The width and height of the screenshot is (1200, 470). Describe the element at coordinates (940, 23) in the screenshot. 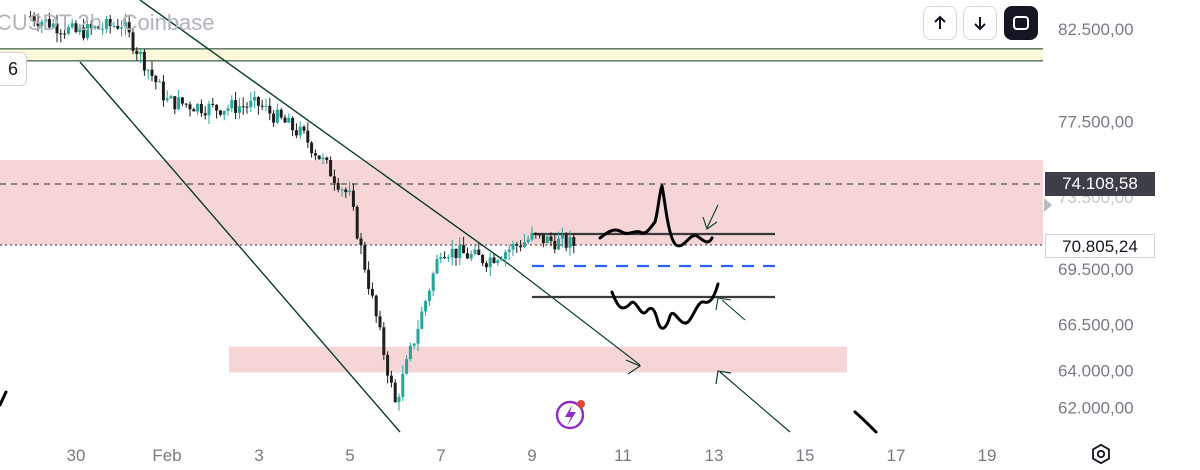

I see `arrow-up-button` at that location.